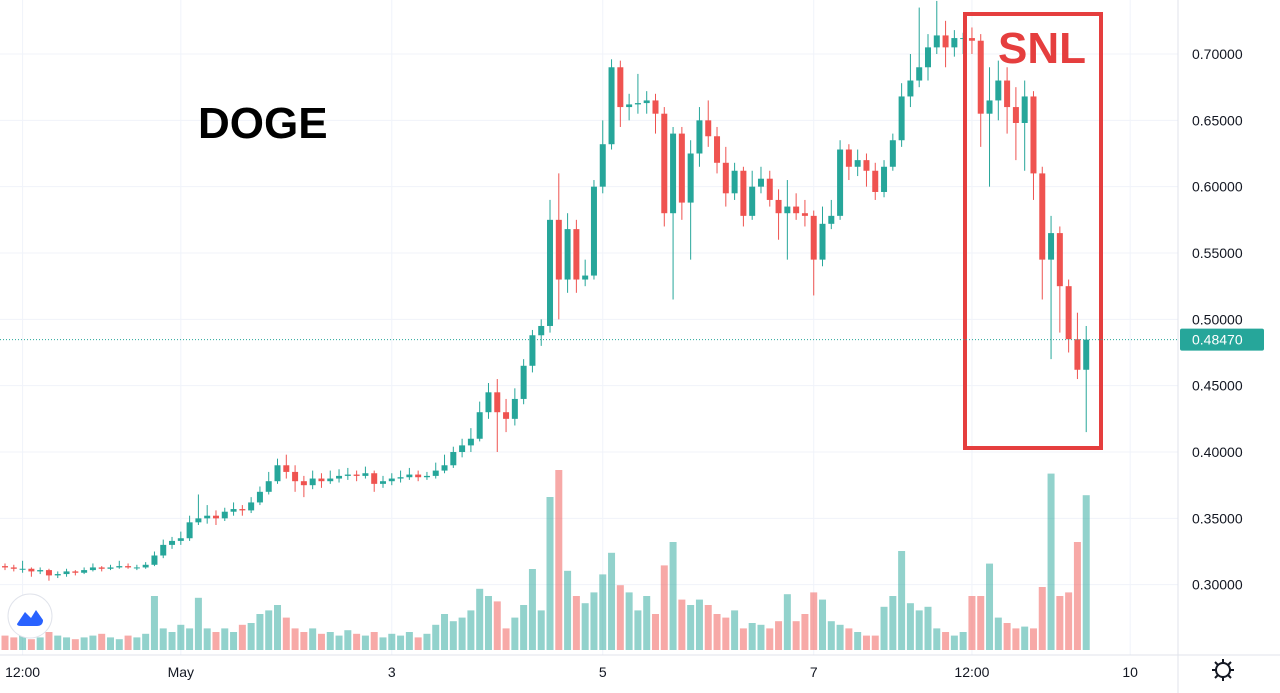  Describe the element at coordinates (181, 672) in the screenshot. I see `x-tick-label: May` at that location.